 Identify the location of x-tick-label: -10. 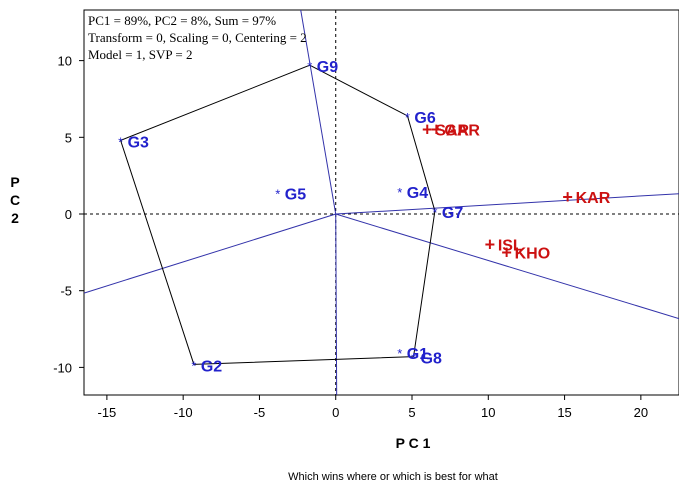
(183, 412).